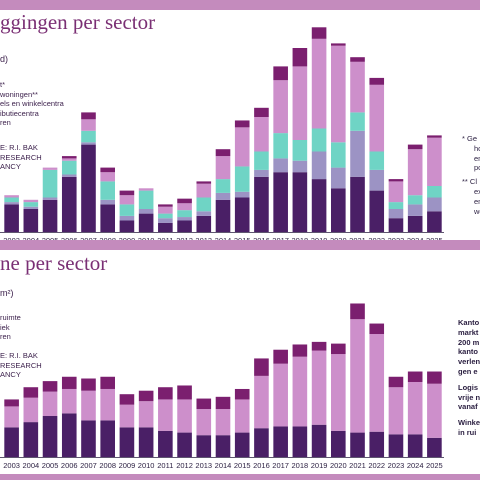  What do you see at coordinates (11, 403) in the screenshot?
I see `chart2-bar-2003-s2` at bounding box center [11, 403].